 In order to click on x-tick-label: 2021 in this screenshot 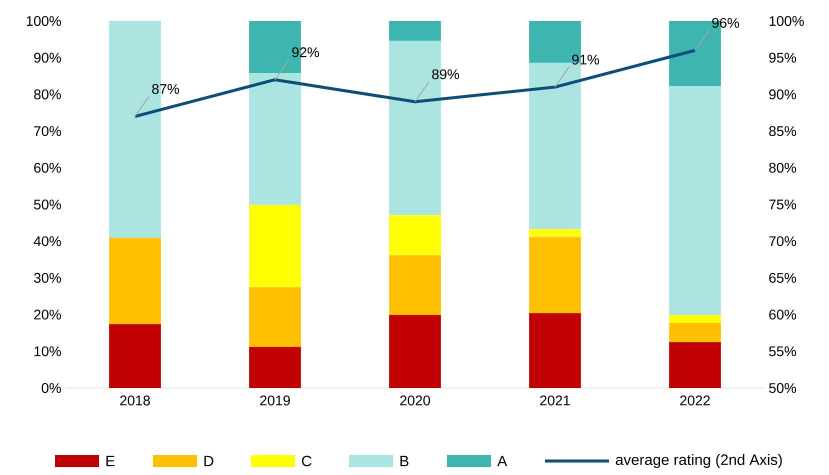, I will do `click(555, 401)`.